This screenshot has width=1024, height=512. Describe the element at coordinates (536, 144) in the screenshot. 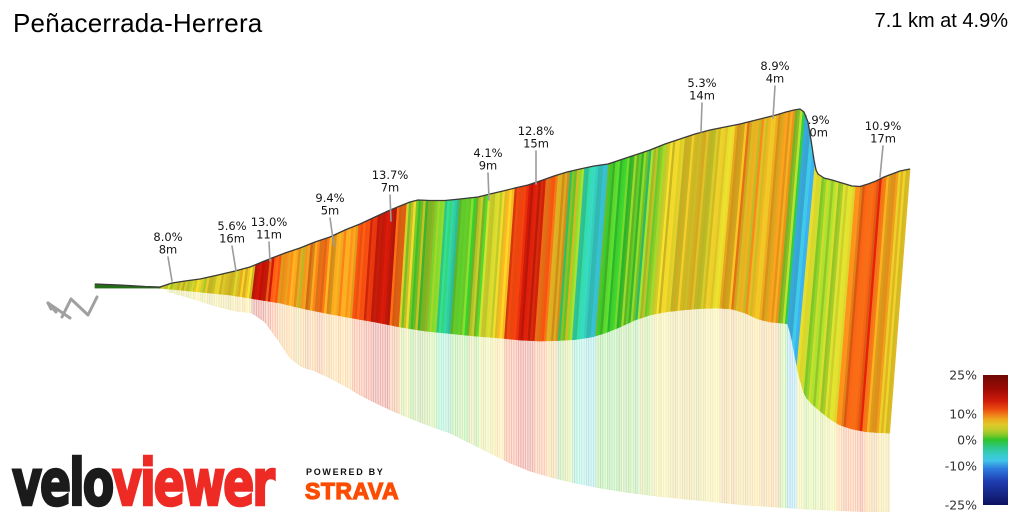

I see `segment-gain-label: 15m` at that location.